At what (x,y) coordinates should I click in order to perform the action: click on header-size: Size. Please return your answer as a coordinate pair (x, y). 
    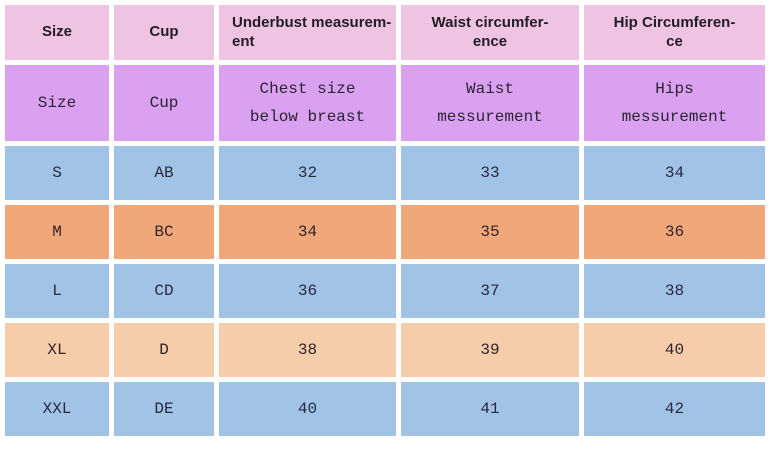
    Looking at the image, I should click on (57, 32).